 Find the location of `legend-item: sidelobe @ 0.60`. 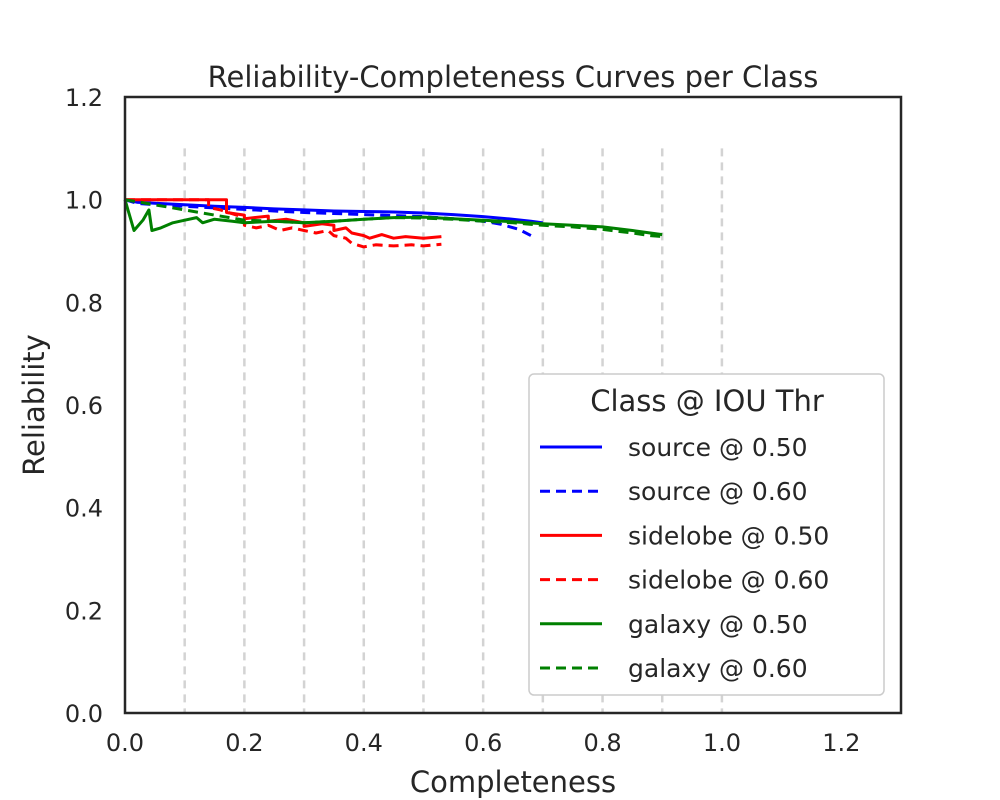

legend-item: sidelobe @ 0.60 is located at coordinates (684, 580).